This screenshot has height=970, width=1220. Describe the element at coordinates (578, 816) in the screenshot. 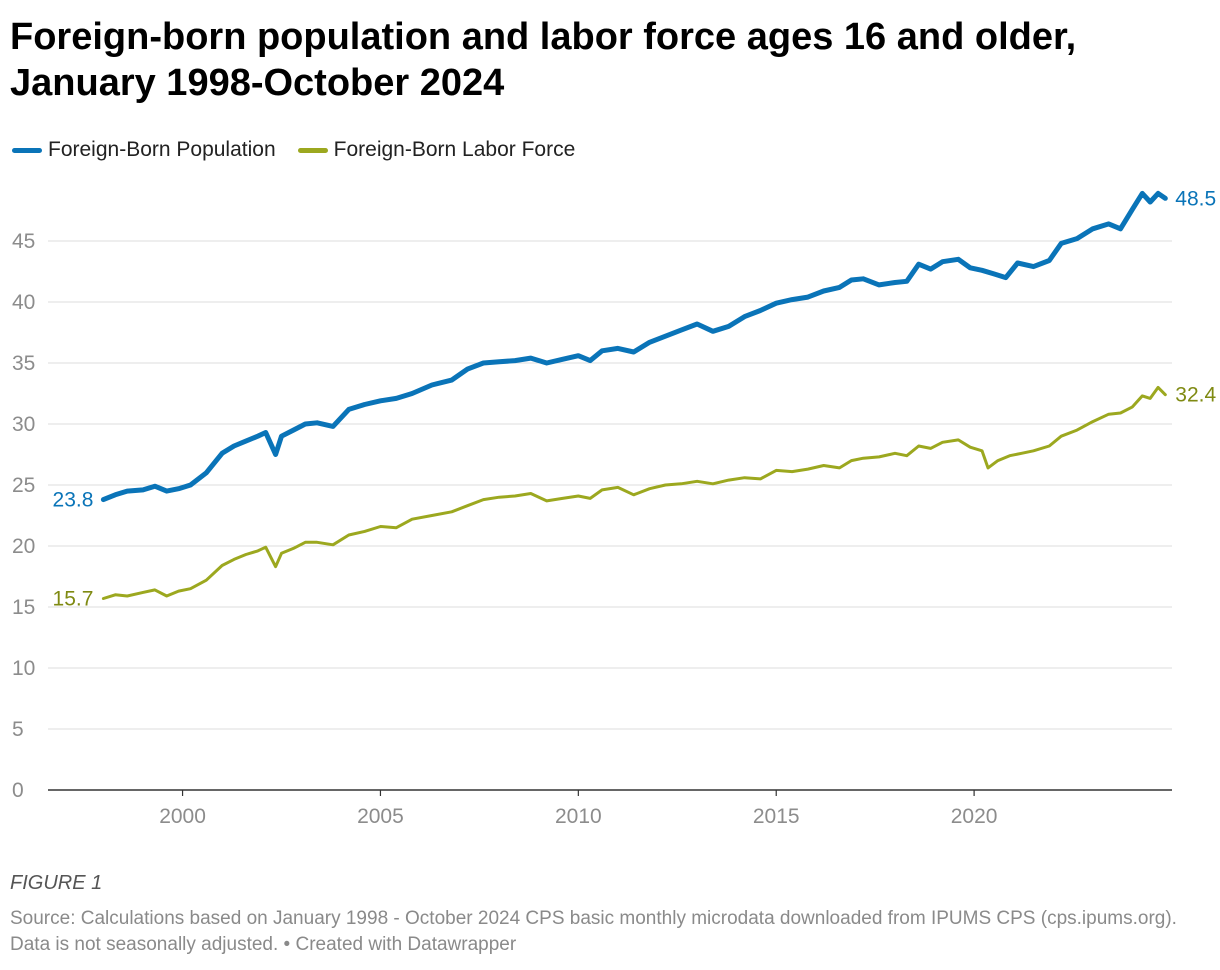

I see `x-tick-label-2010: 2010` at that location.